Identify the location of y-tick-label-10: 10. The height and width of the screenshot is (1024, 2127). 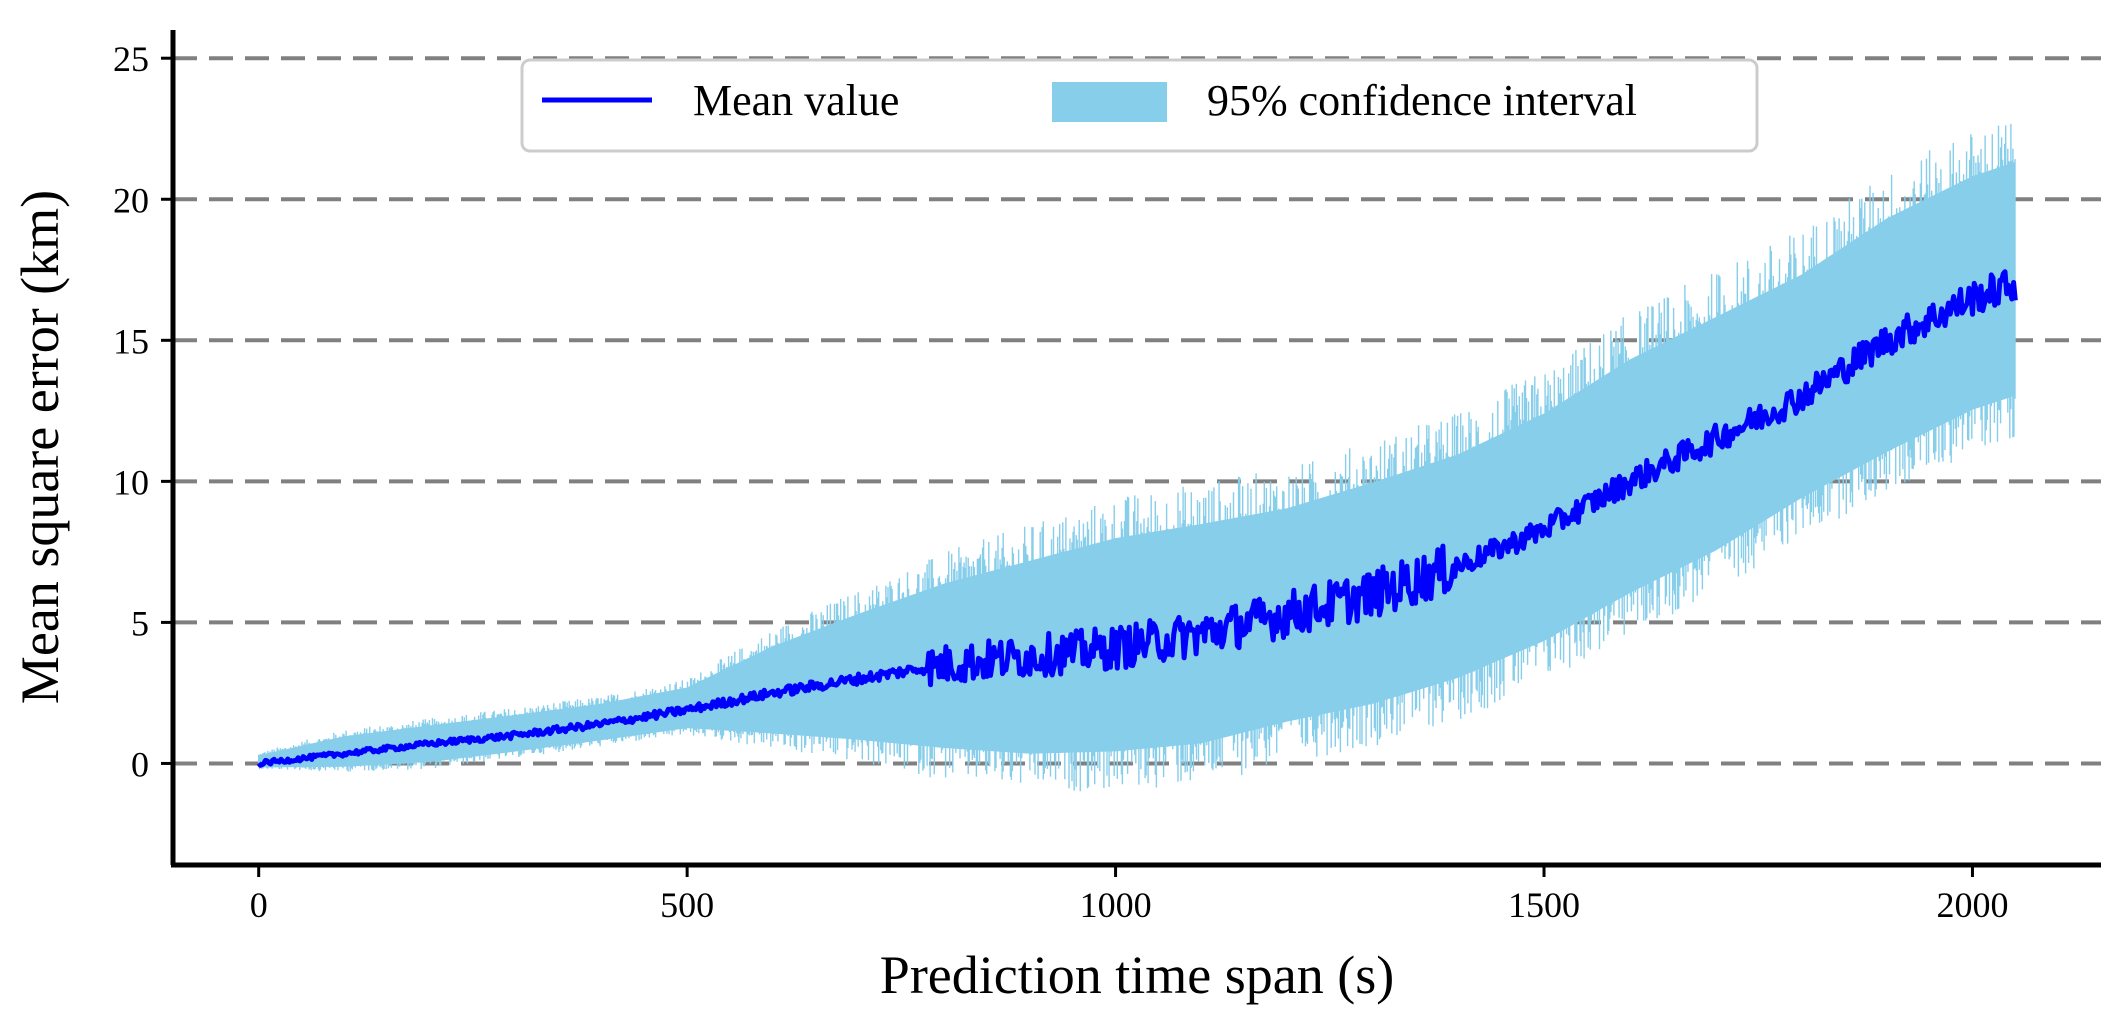
(131, 482).